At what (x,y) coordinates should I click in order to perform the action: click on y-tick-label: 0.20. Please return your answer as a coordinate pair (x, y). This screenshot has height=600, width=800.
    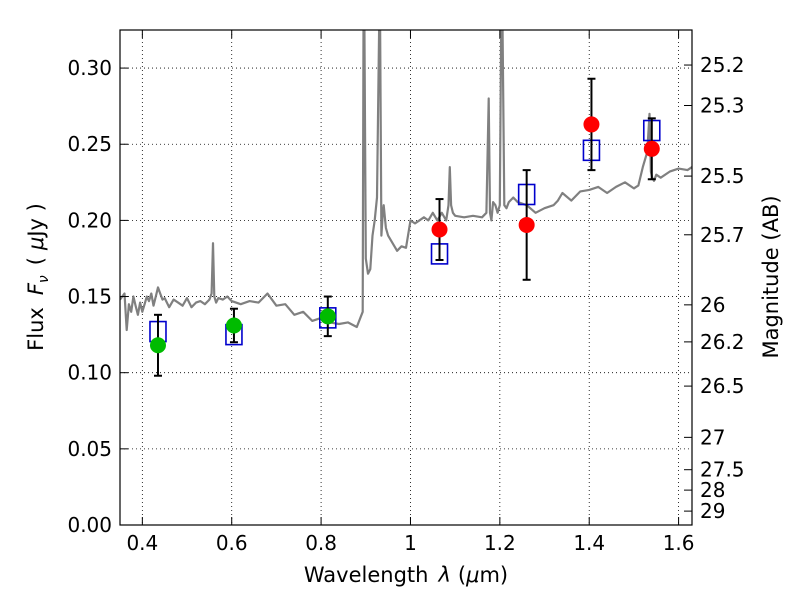
    Looking at the image, I should click on (89, 220).